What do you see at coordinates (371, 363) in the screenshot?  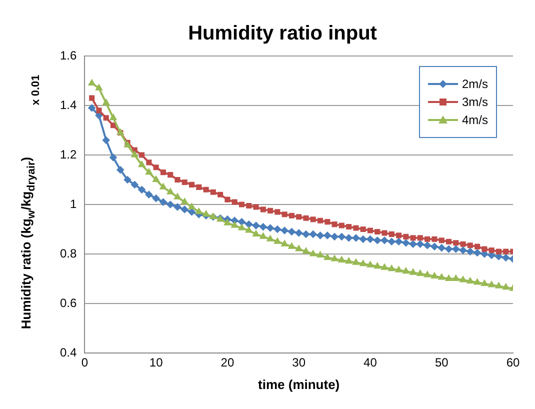 I see `x-tick-label: 40` at bounding box center [371, 363].